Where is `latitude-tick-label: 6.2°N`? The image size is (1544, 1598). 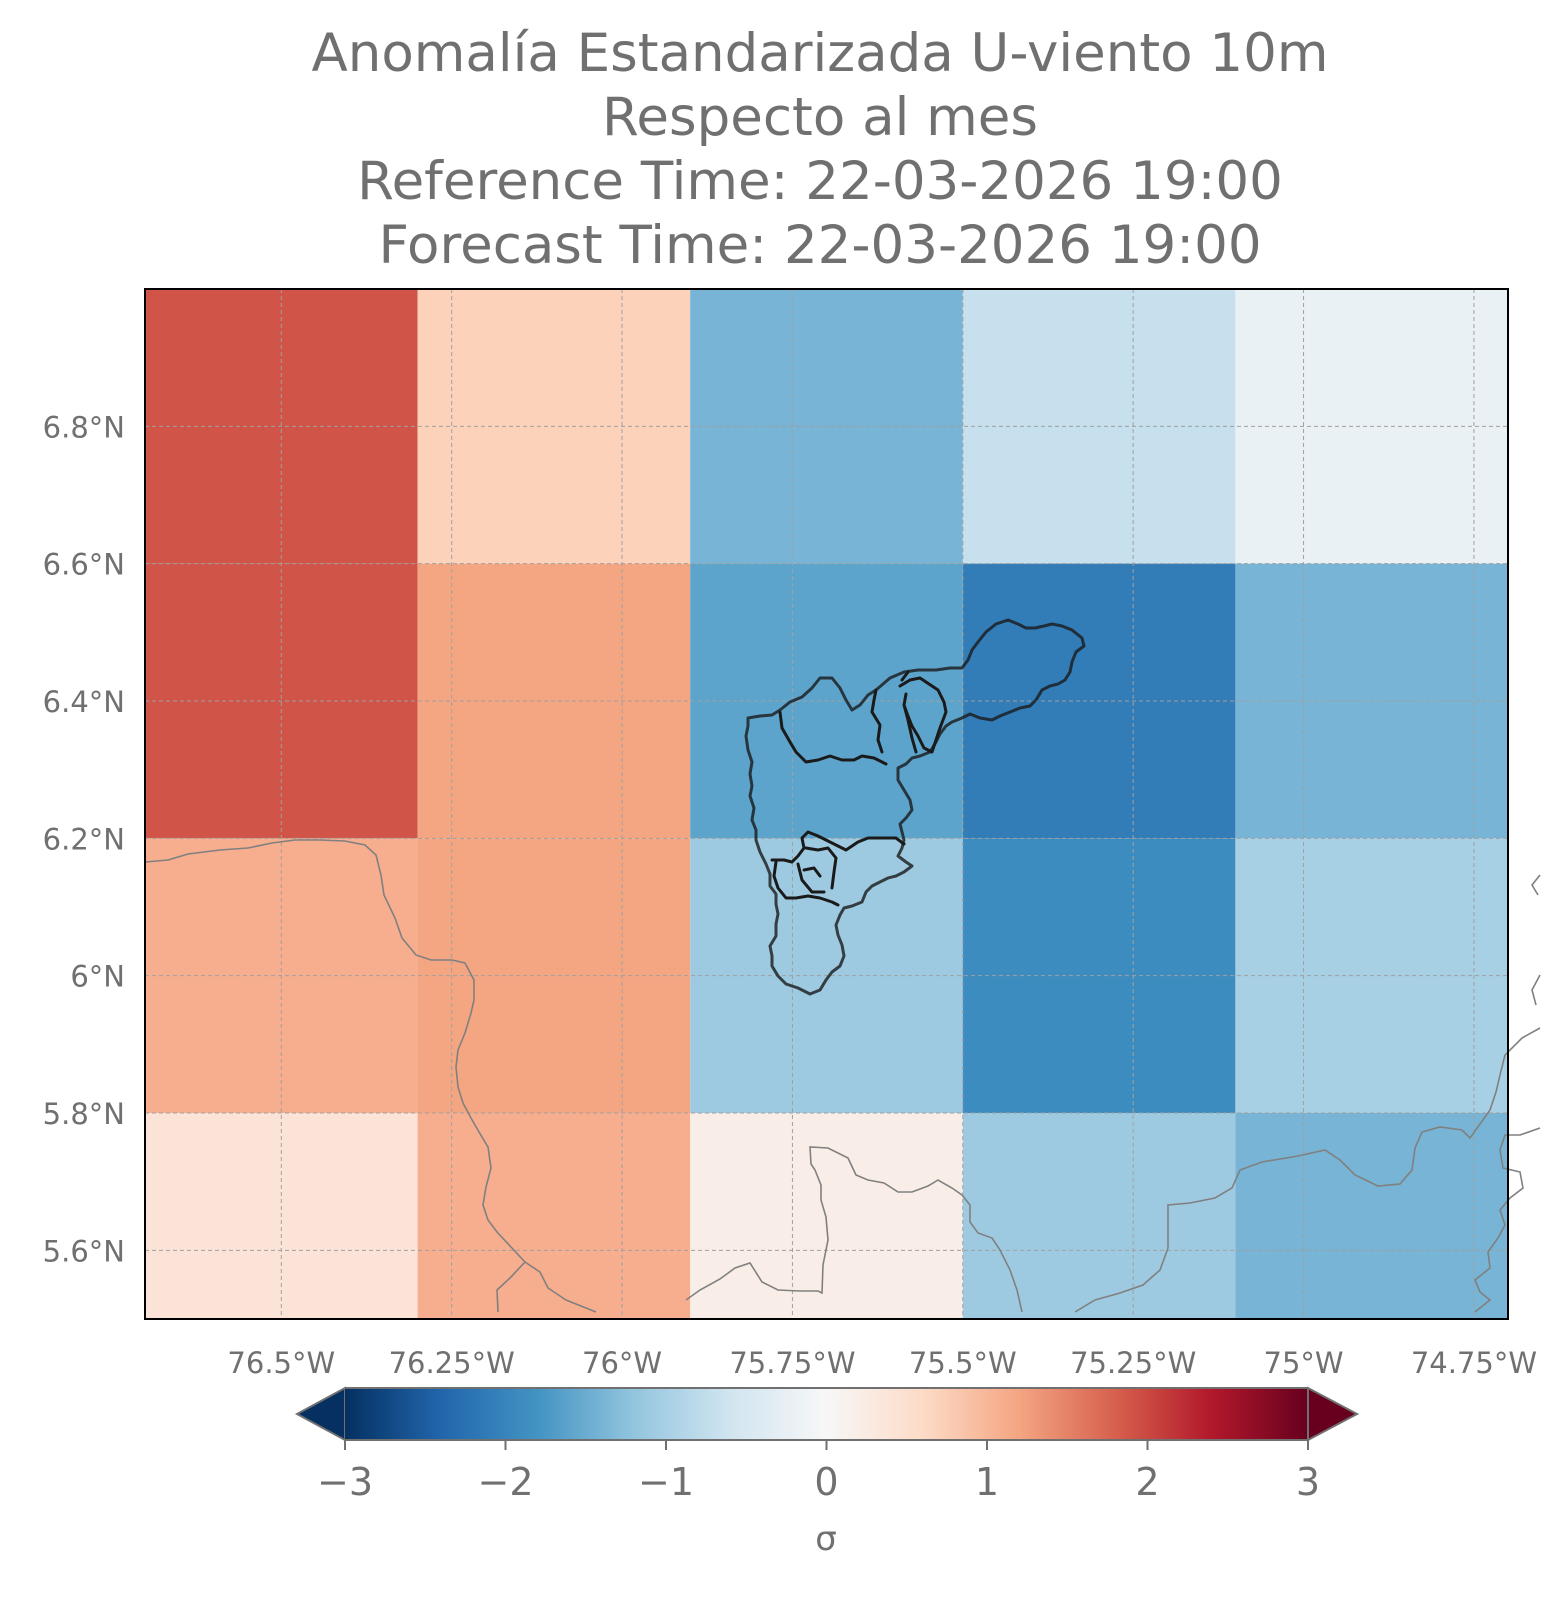 latitude-tick-label: 6.2°N is located at coordinates (84, 839).